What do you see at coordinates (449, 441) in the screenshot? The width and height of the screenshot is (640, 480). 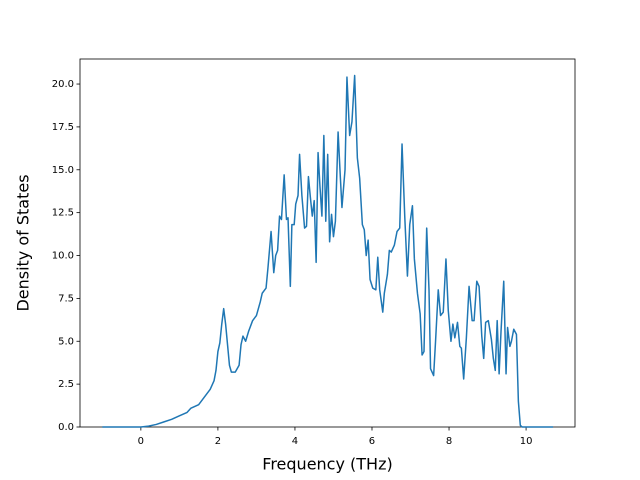 I see `x-tick-label: 8` at bounding box center [449, 441].